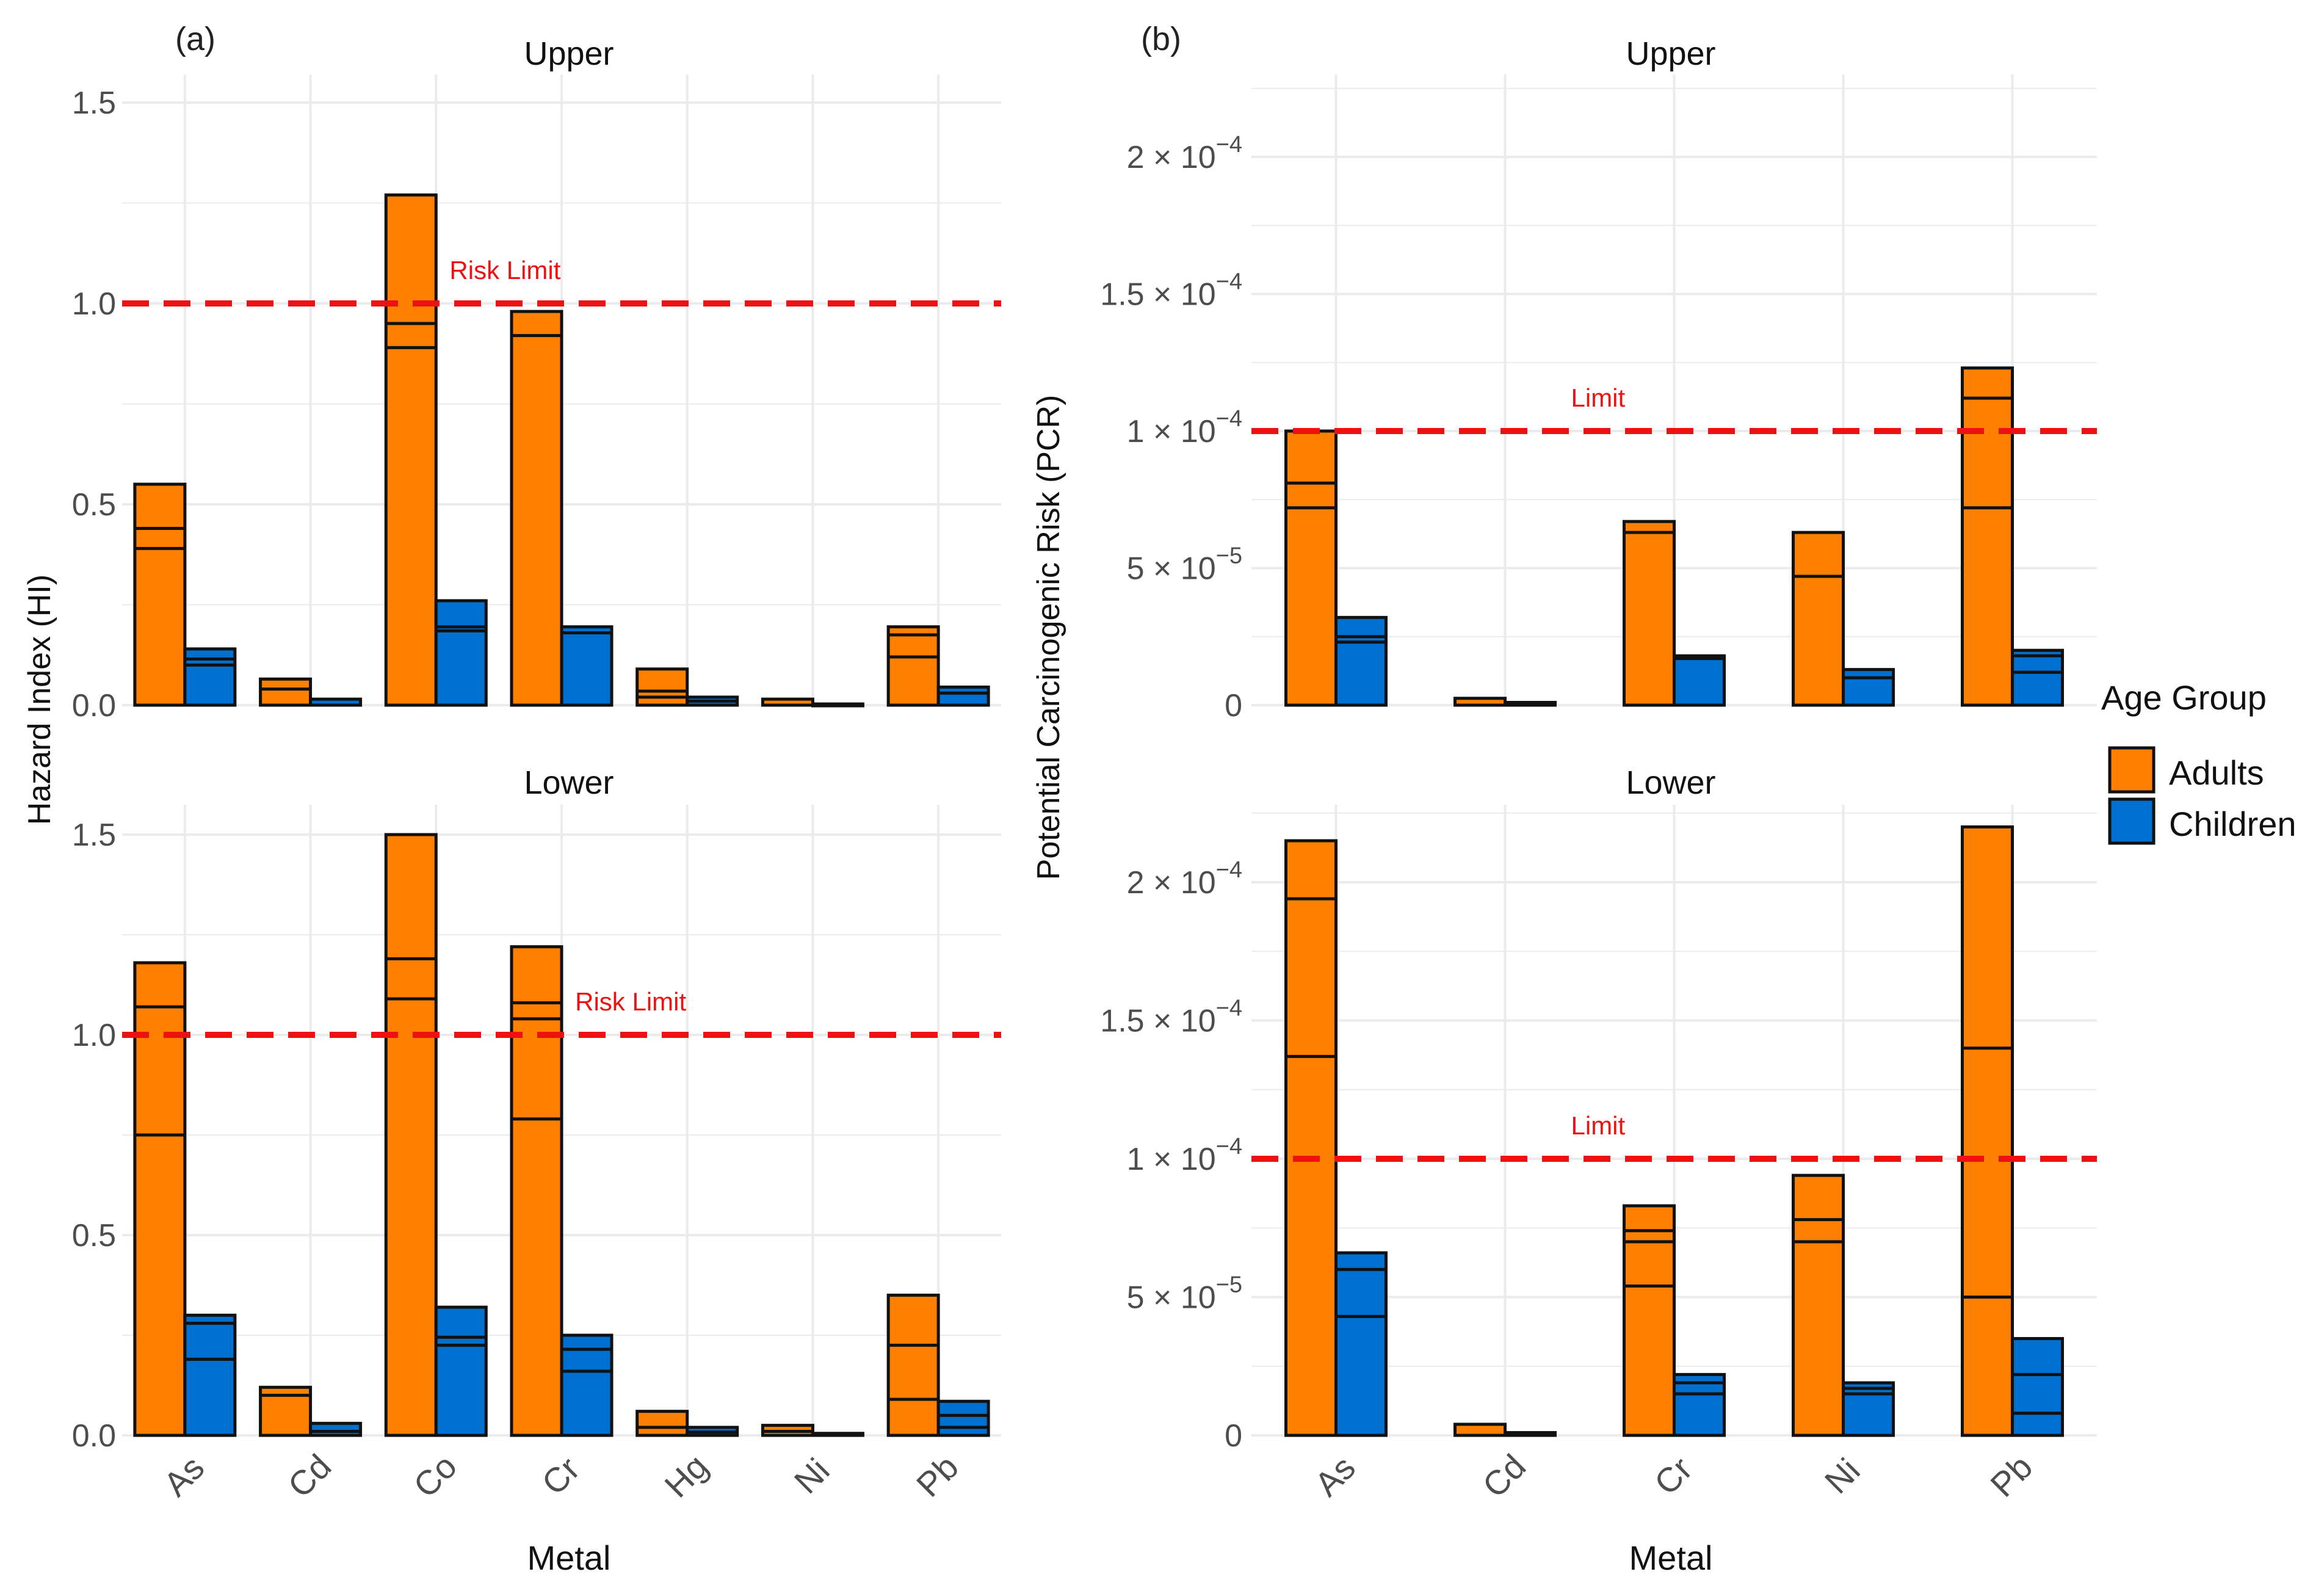 This screenshot has width=2324, height=1588. I want to click on panel-b-x-axis-title: Metal, so click(1671, 1558).